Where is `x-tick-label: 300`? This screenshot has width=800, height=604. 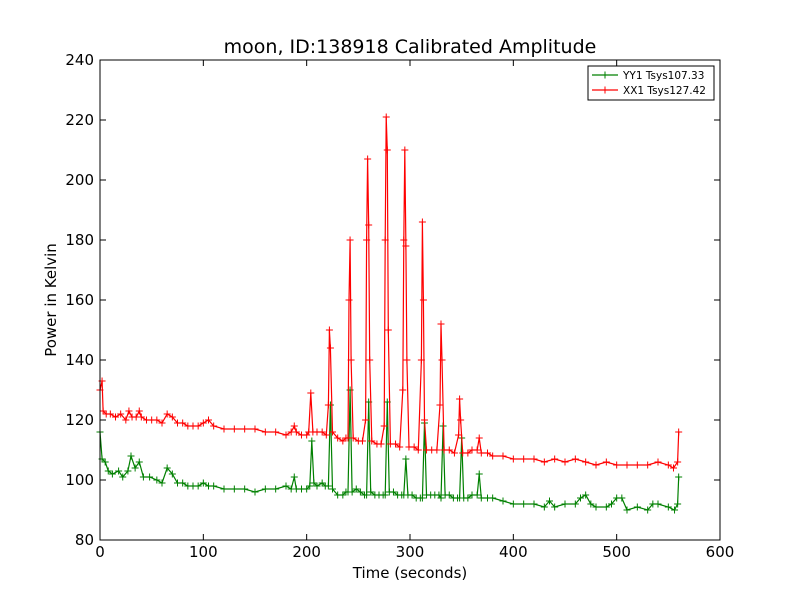
x-tick-label: 300 is located at coordinates (410, 552).